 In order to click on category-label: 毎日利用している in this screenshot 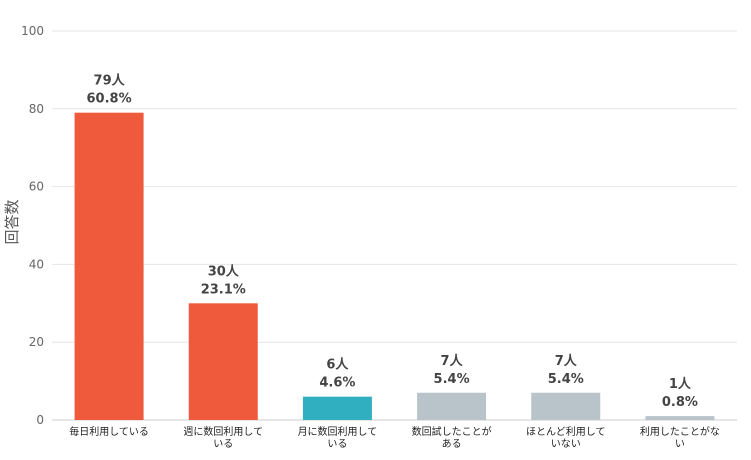, I will do `click(109, 431)`.